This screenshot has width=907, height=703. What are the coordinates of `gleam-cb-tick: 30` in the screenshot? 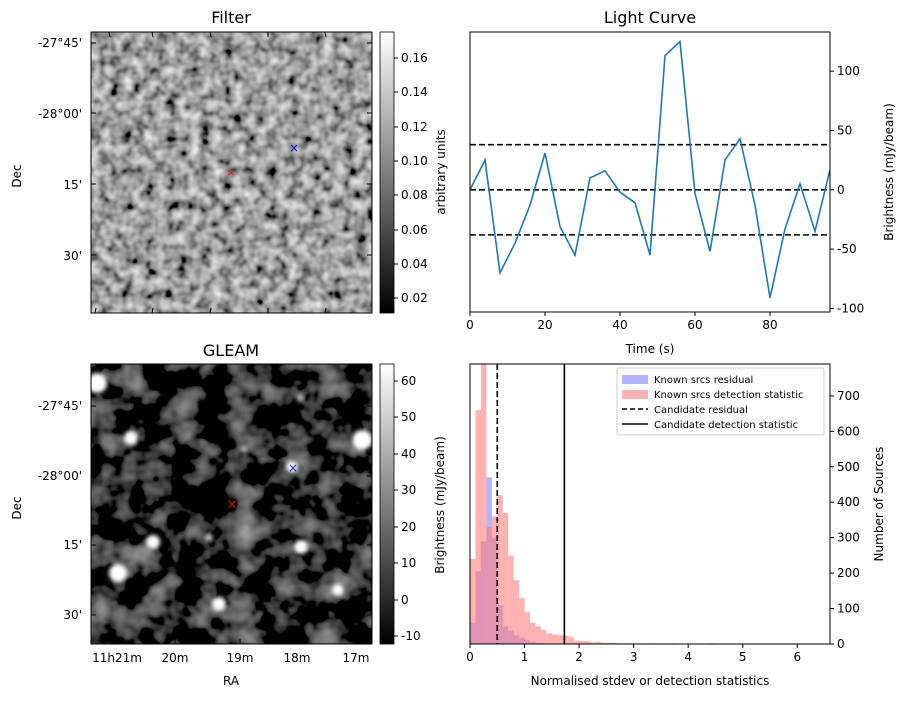 It's located at (408, 490).